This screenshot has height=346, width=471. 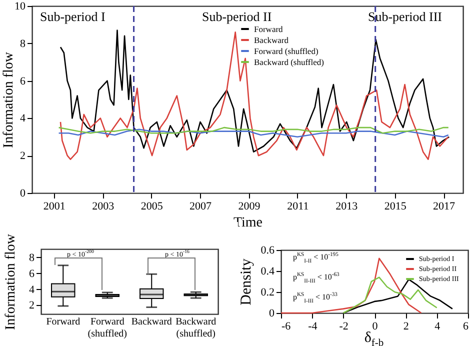 What do you see at coordinates (347, 206) in the screenshot?
I see `x-tick-label: 2013` at bounding box center [347, 206].